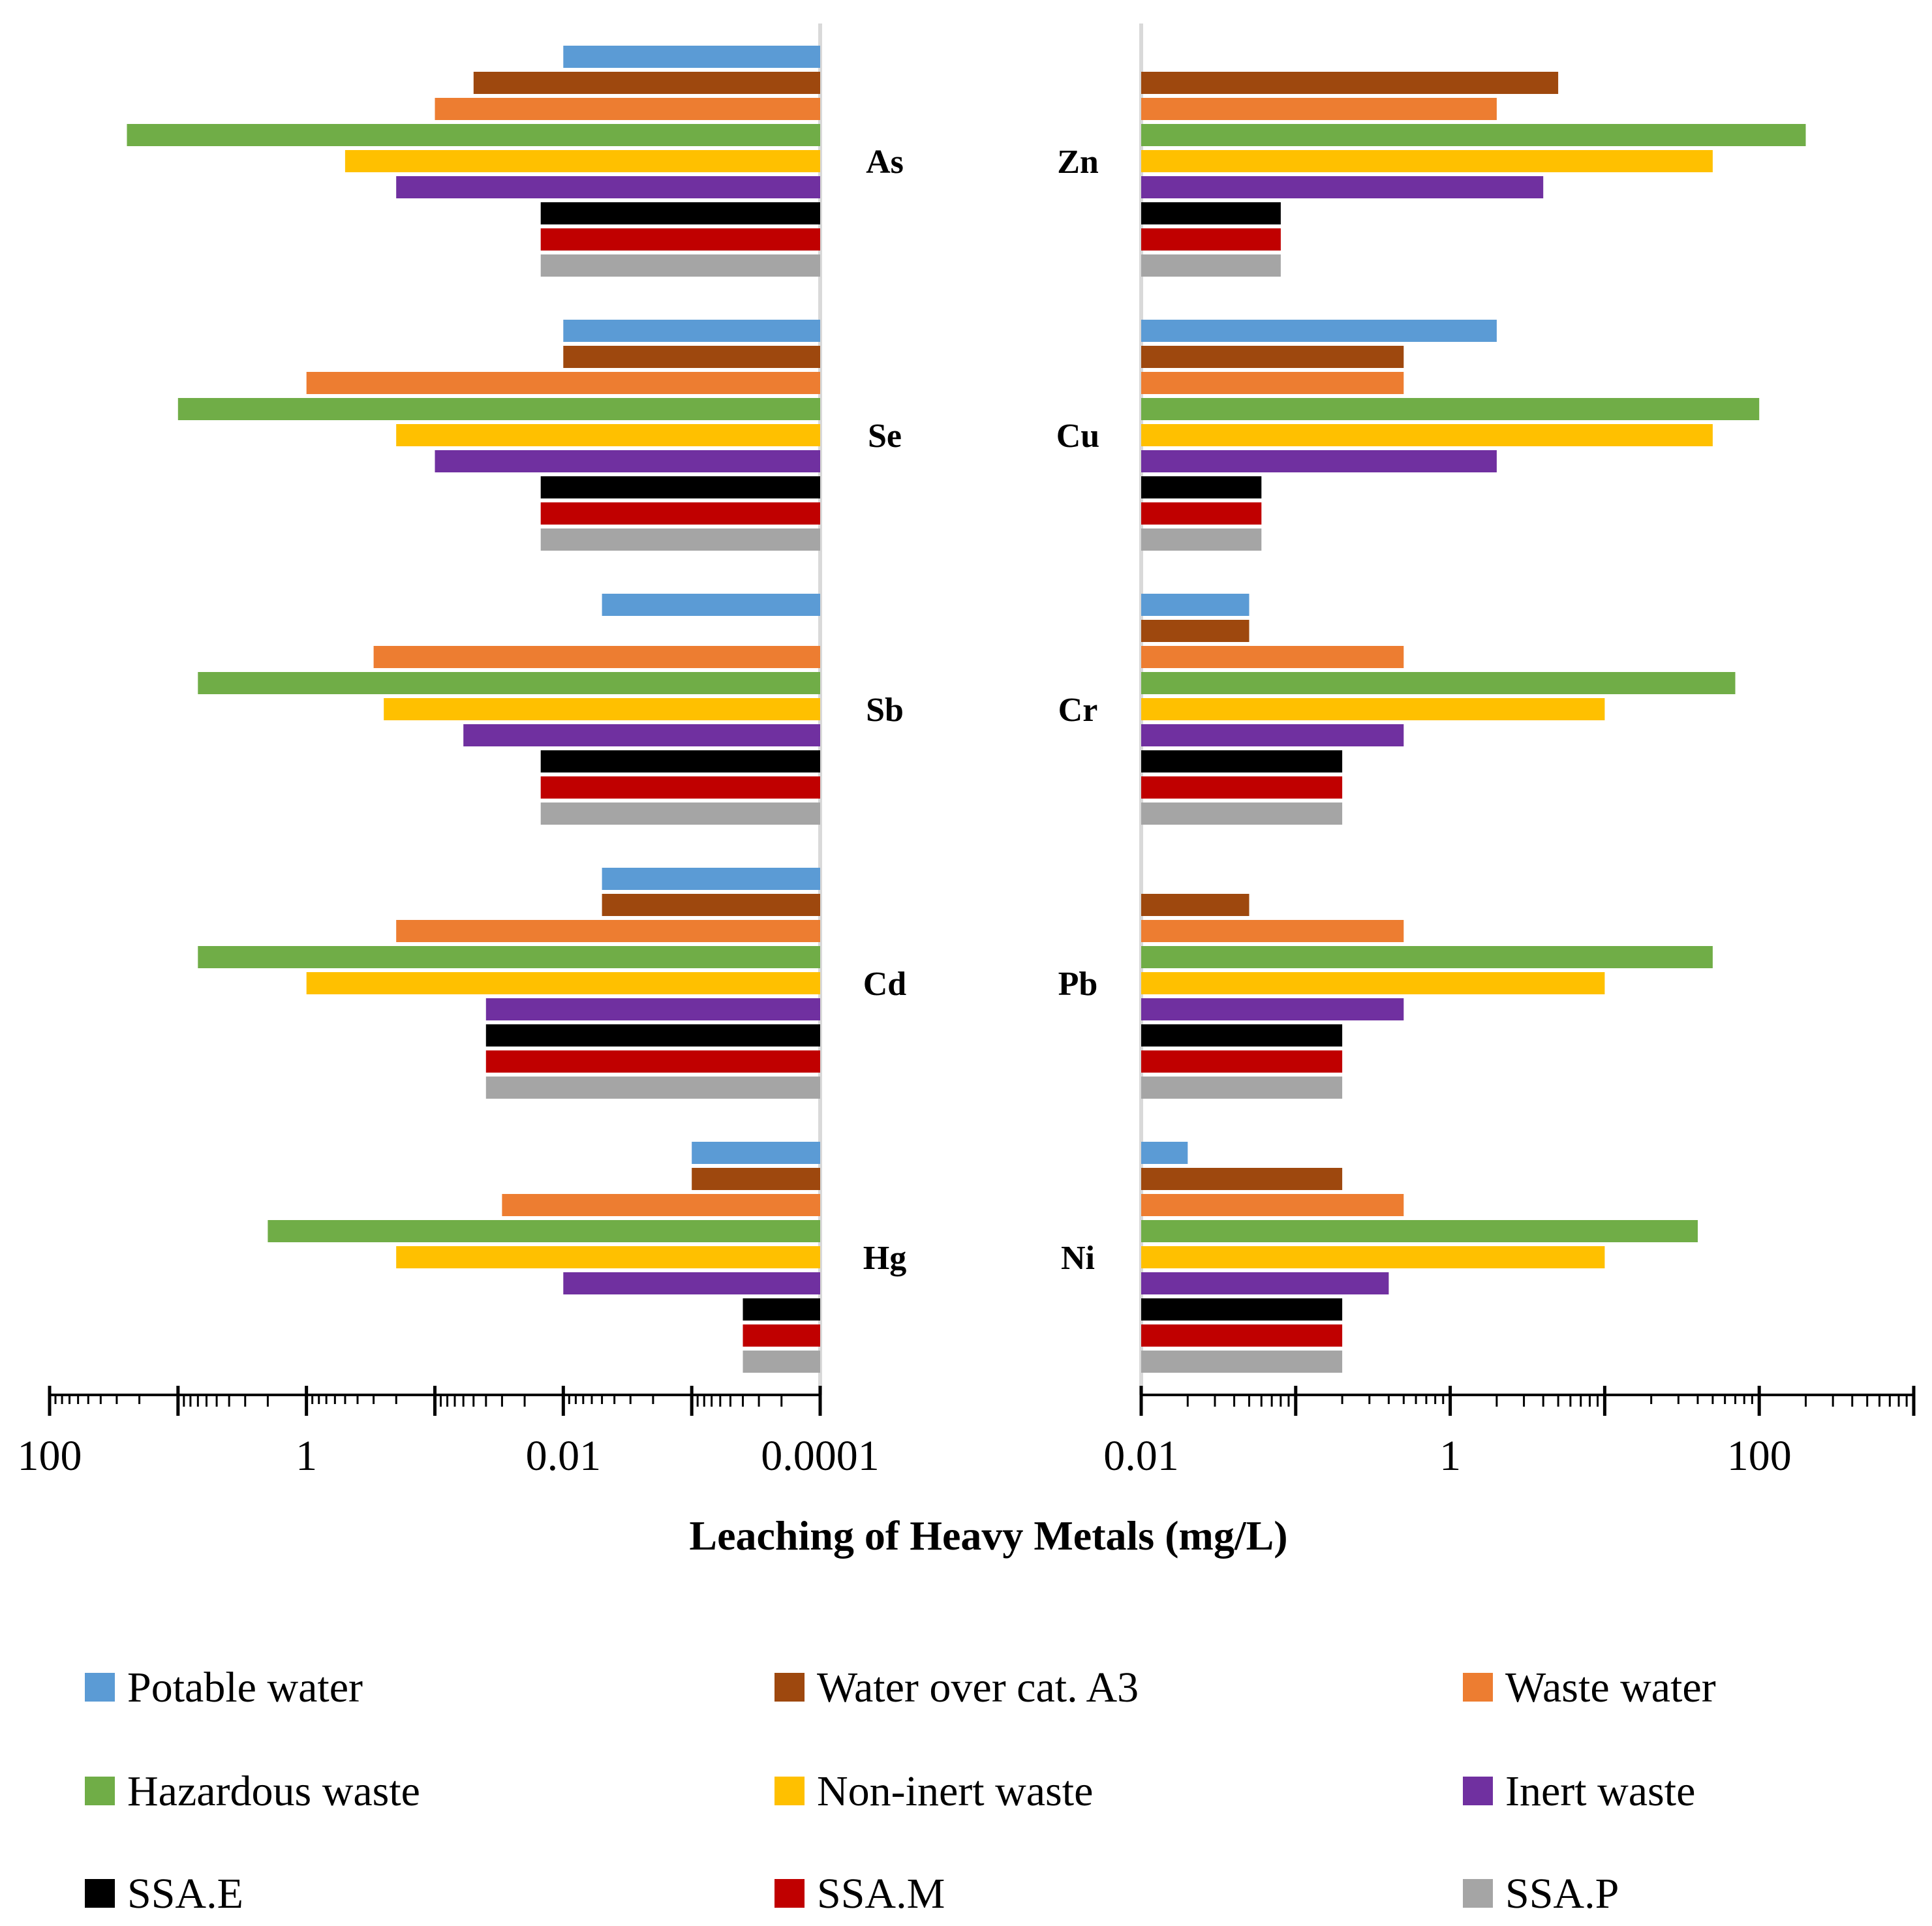  Describe the element at coordinates (1373, 709) in the screenshot. I see `bar-cr-non-inert-waste` at that location.